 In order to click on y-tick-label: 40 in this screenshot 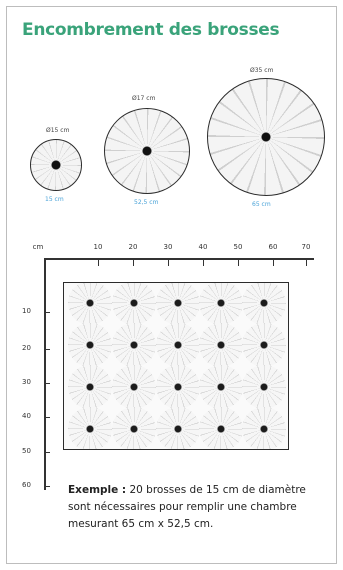, I will do `click(26, 416)`.